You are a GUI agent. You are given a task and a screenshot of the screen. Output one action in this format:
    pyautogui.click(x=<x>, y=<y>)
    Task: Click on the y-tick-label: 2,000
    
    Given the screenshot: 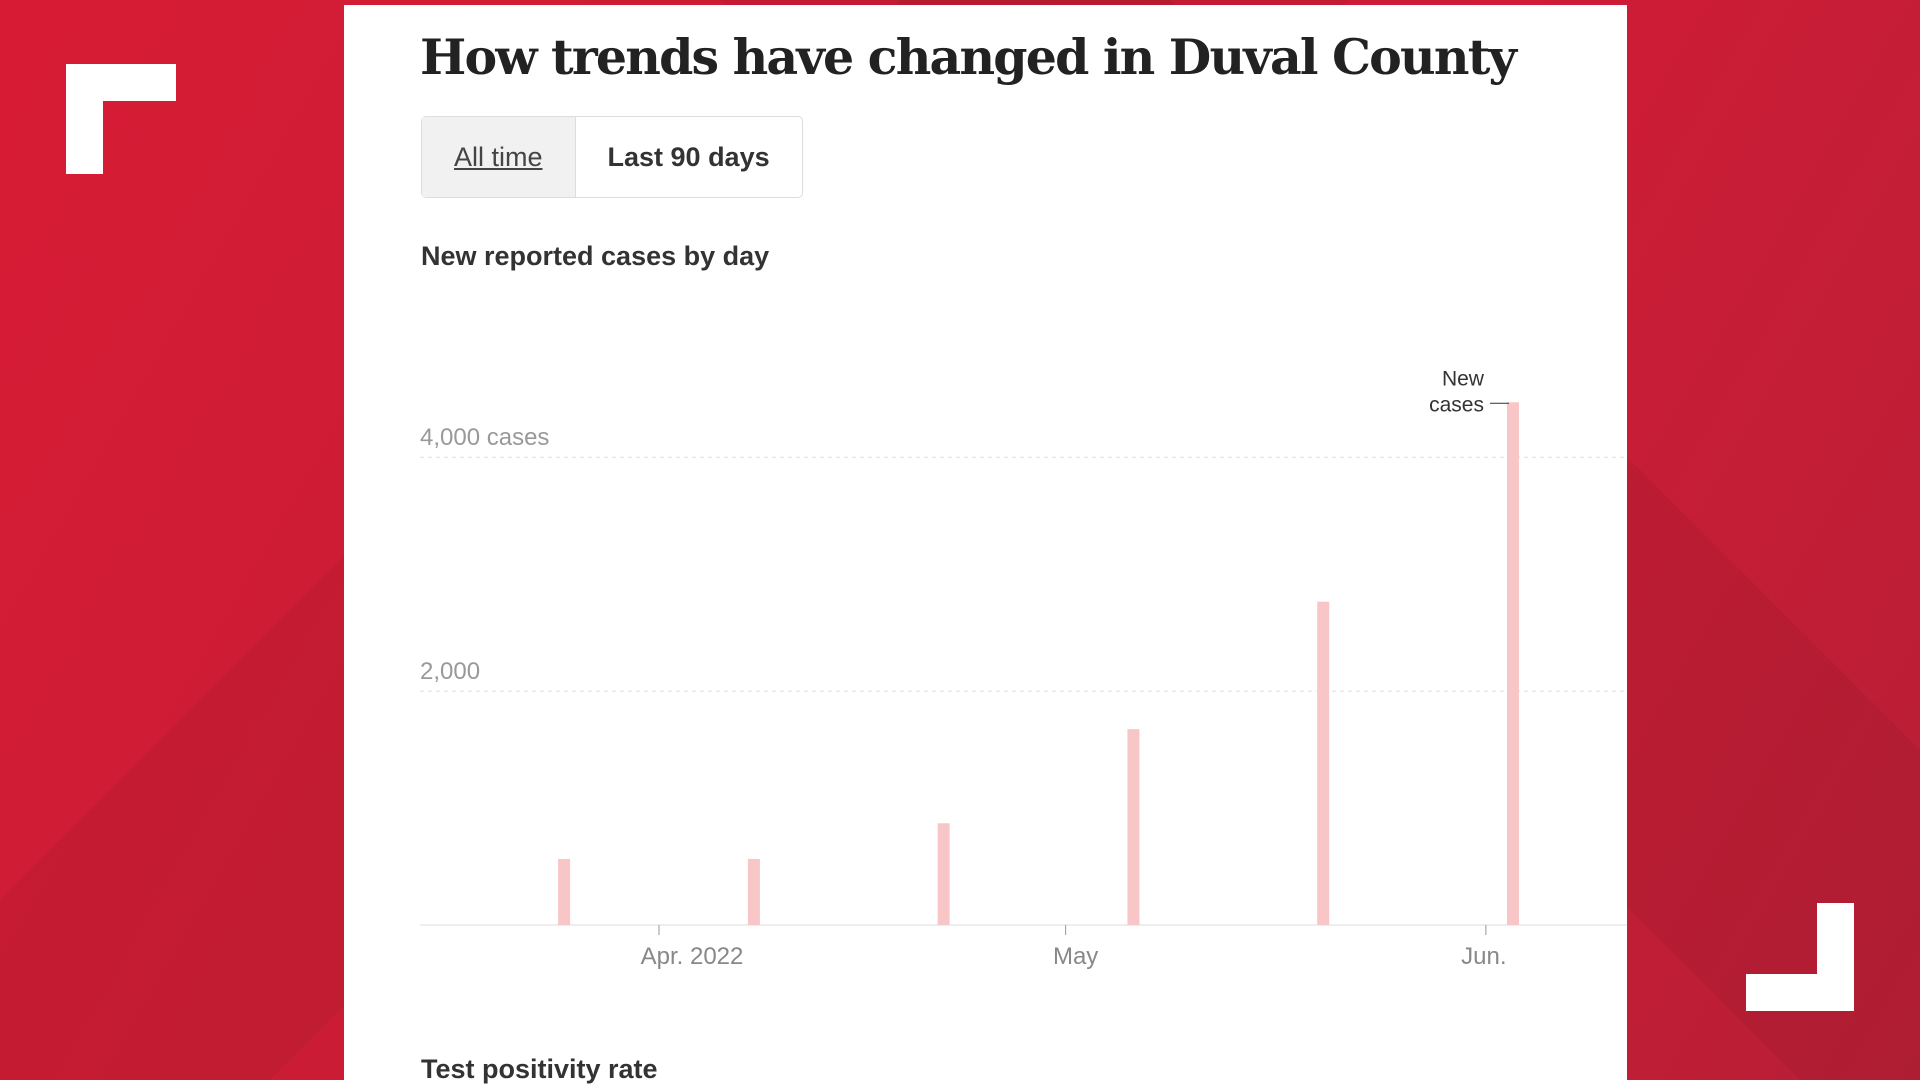 What is the action you would take?
    pyautogui.click(x=450, y=671)
    